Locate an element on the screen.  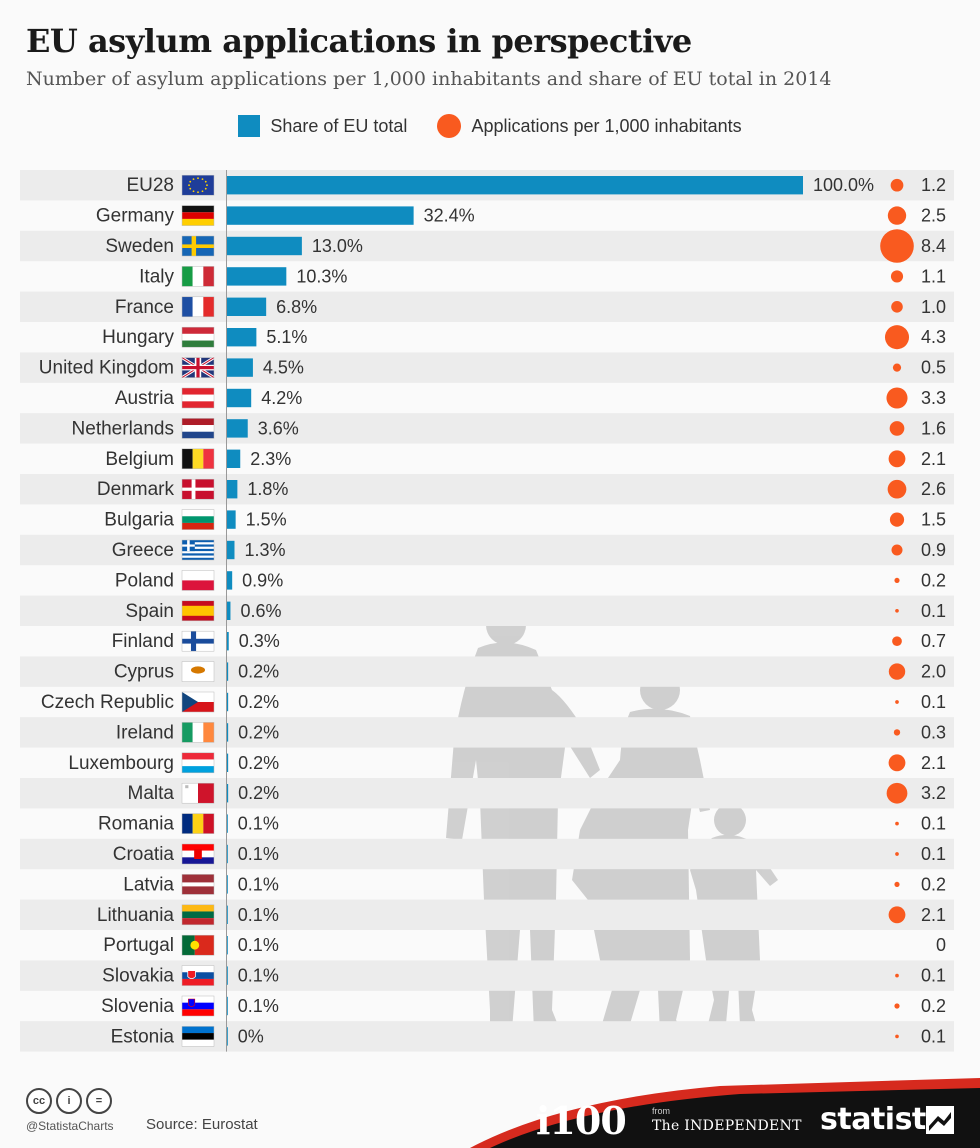
share-value-label: 1.8% is located at coordinates (267, 489).